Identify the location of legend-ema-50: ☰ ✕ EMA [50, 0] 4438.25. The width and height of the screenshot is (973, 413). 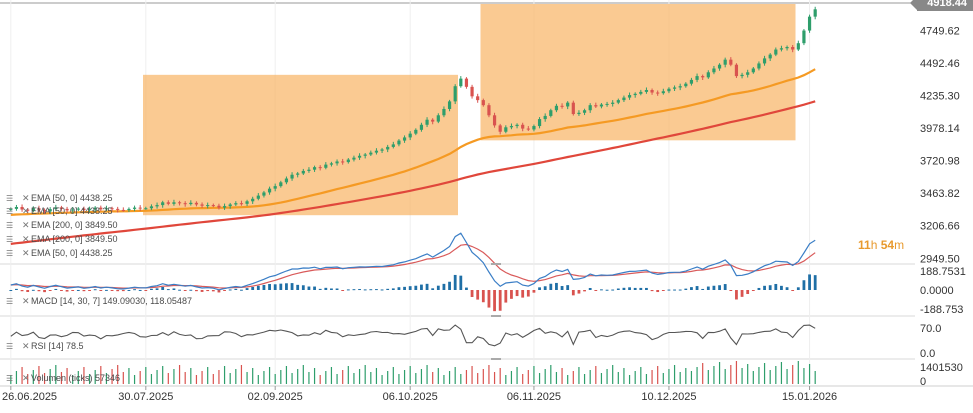
(59, 198).